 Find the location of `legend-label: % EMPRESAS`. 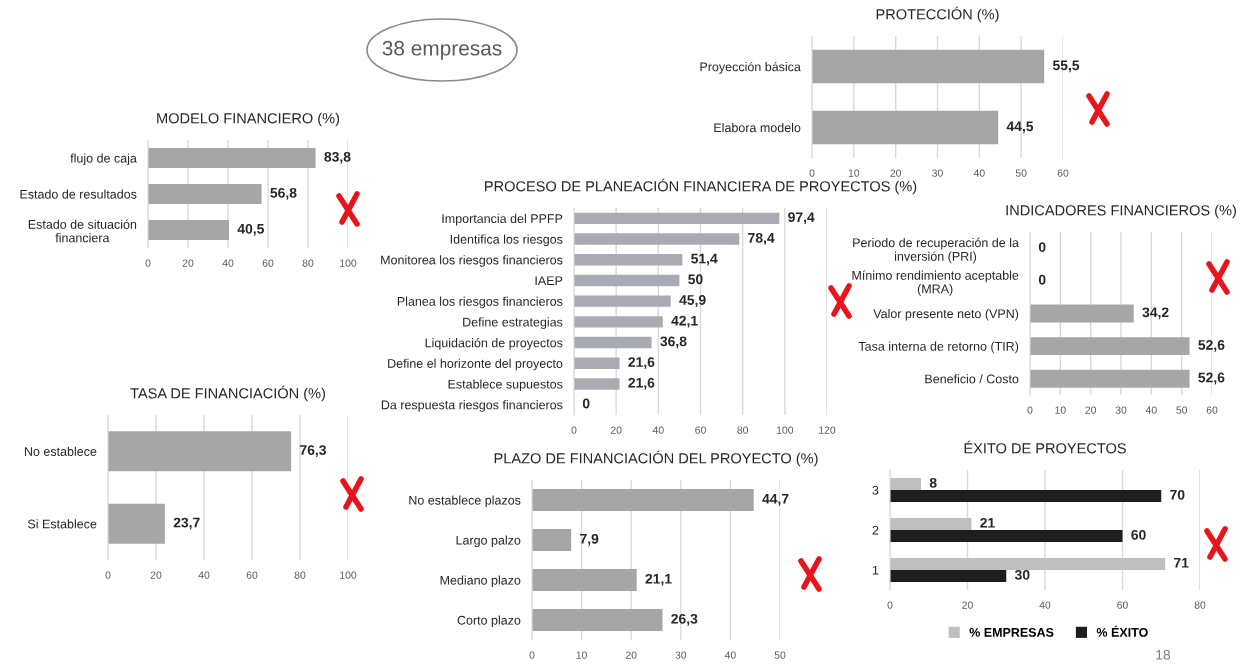

legend-label: % EMPRESAS is located at coordinates (1011, 632).